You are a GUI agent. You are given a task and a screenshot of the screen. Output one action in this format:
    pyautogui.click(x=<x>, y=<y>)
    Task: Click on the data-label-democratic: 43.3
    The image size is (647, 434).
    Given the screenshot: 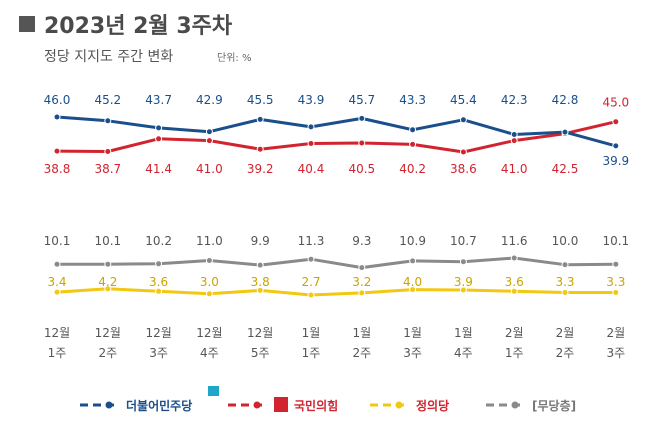 What is the action you would take?
    pyautogui.click(x=412, y=100)
    